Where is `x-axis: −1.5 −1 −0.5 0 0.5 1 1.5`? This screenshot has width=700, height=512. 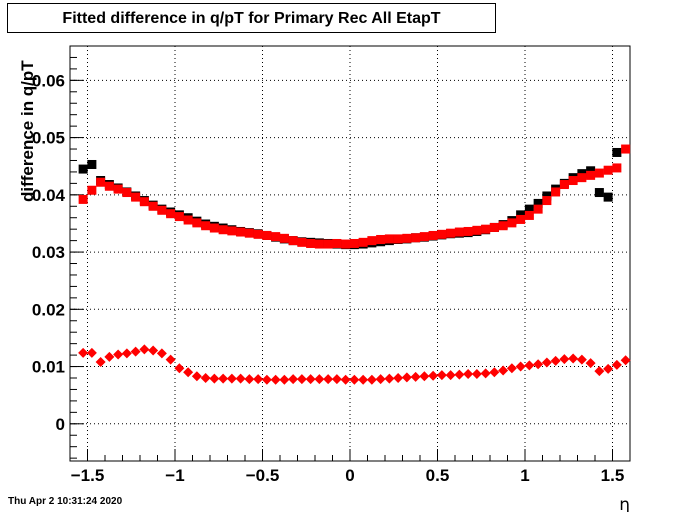 x-axis: −1.5 −1 −0.5 0 0.5 1 1.5 is located at coordinates (350, 467).